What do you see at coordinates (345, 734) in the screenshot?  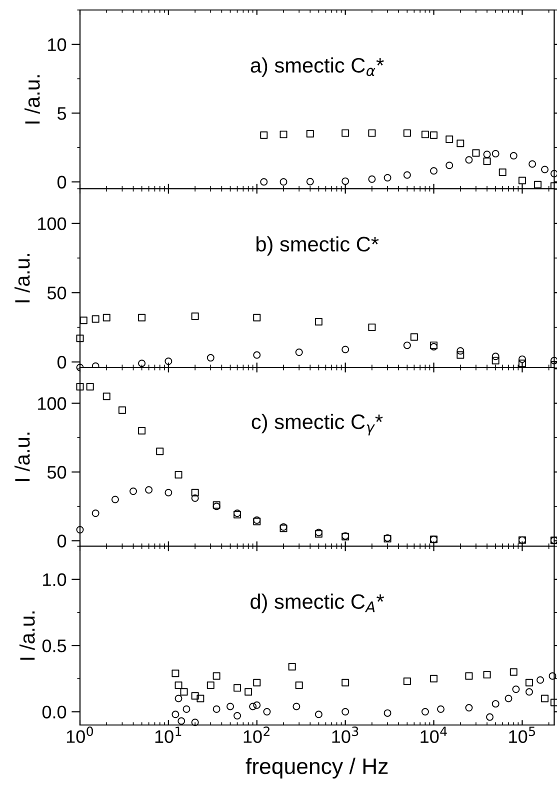 I see `x-tick-label: 10$^{3}$` at bounding box center [345, 734].